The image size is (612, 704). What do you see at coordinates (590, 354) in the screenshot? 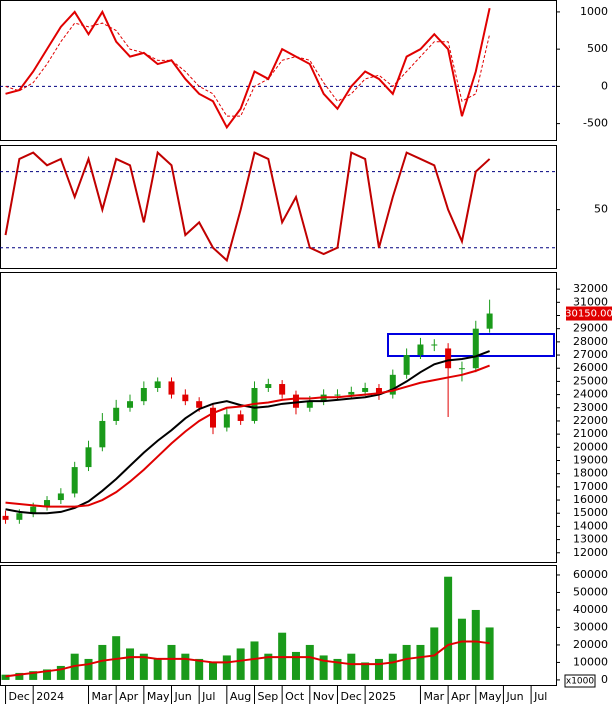
I see `y-tick-label: 27000` at bounding box center [590, 354].